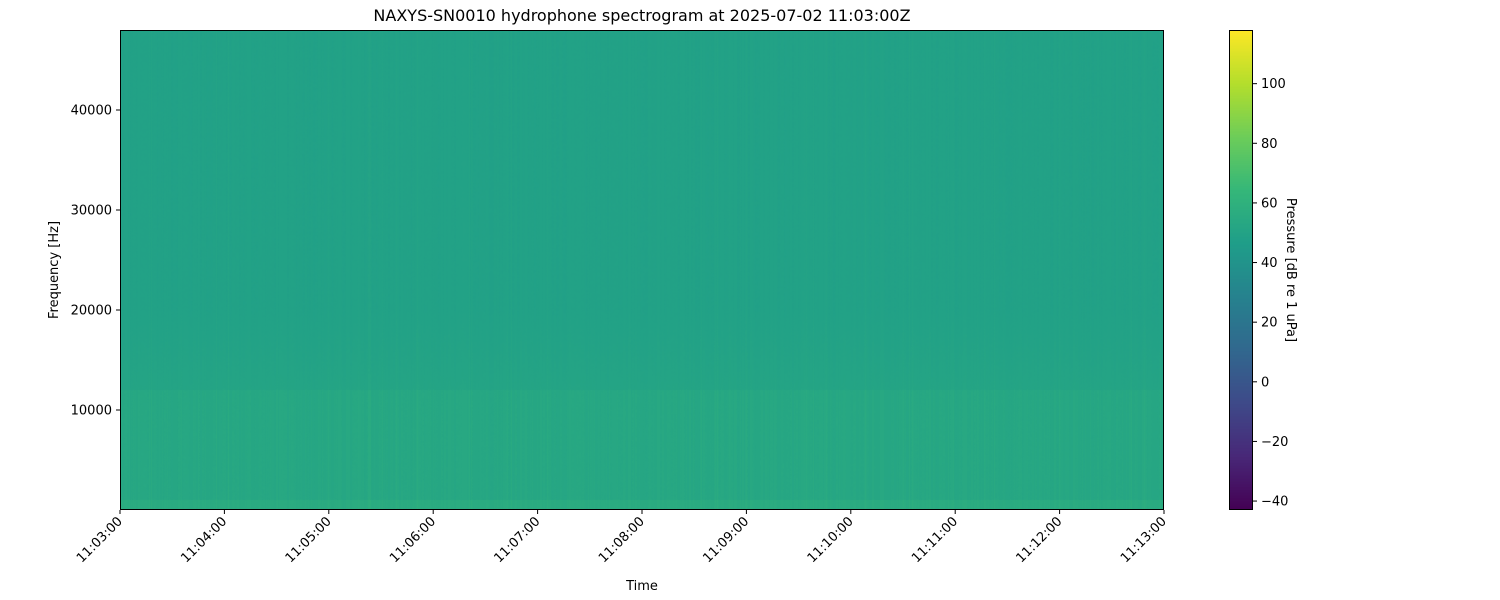  Describe the element at coordinates (1269, 144) in the screenshot. I see `colorbar-tick-label: 80` at that location.